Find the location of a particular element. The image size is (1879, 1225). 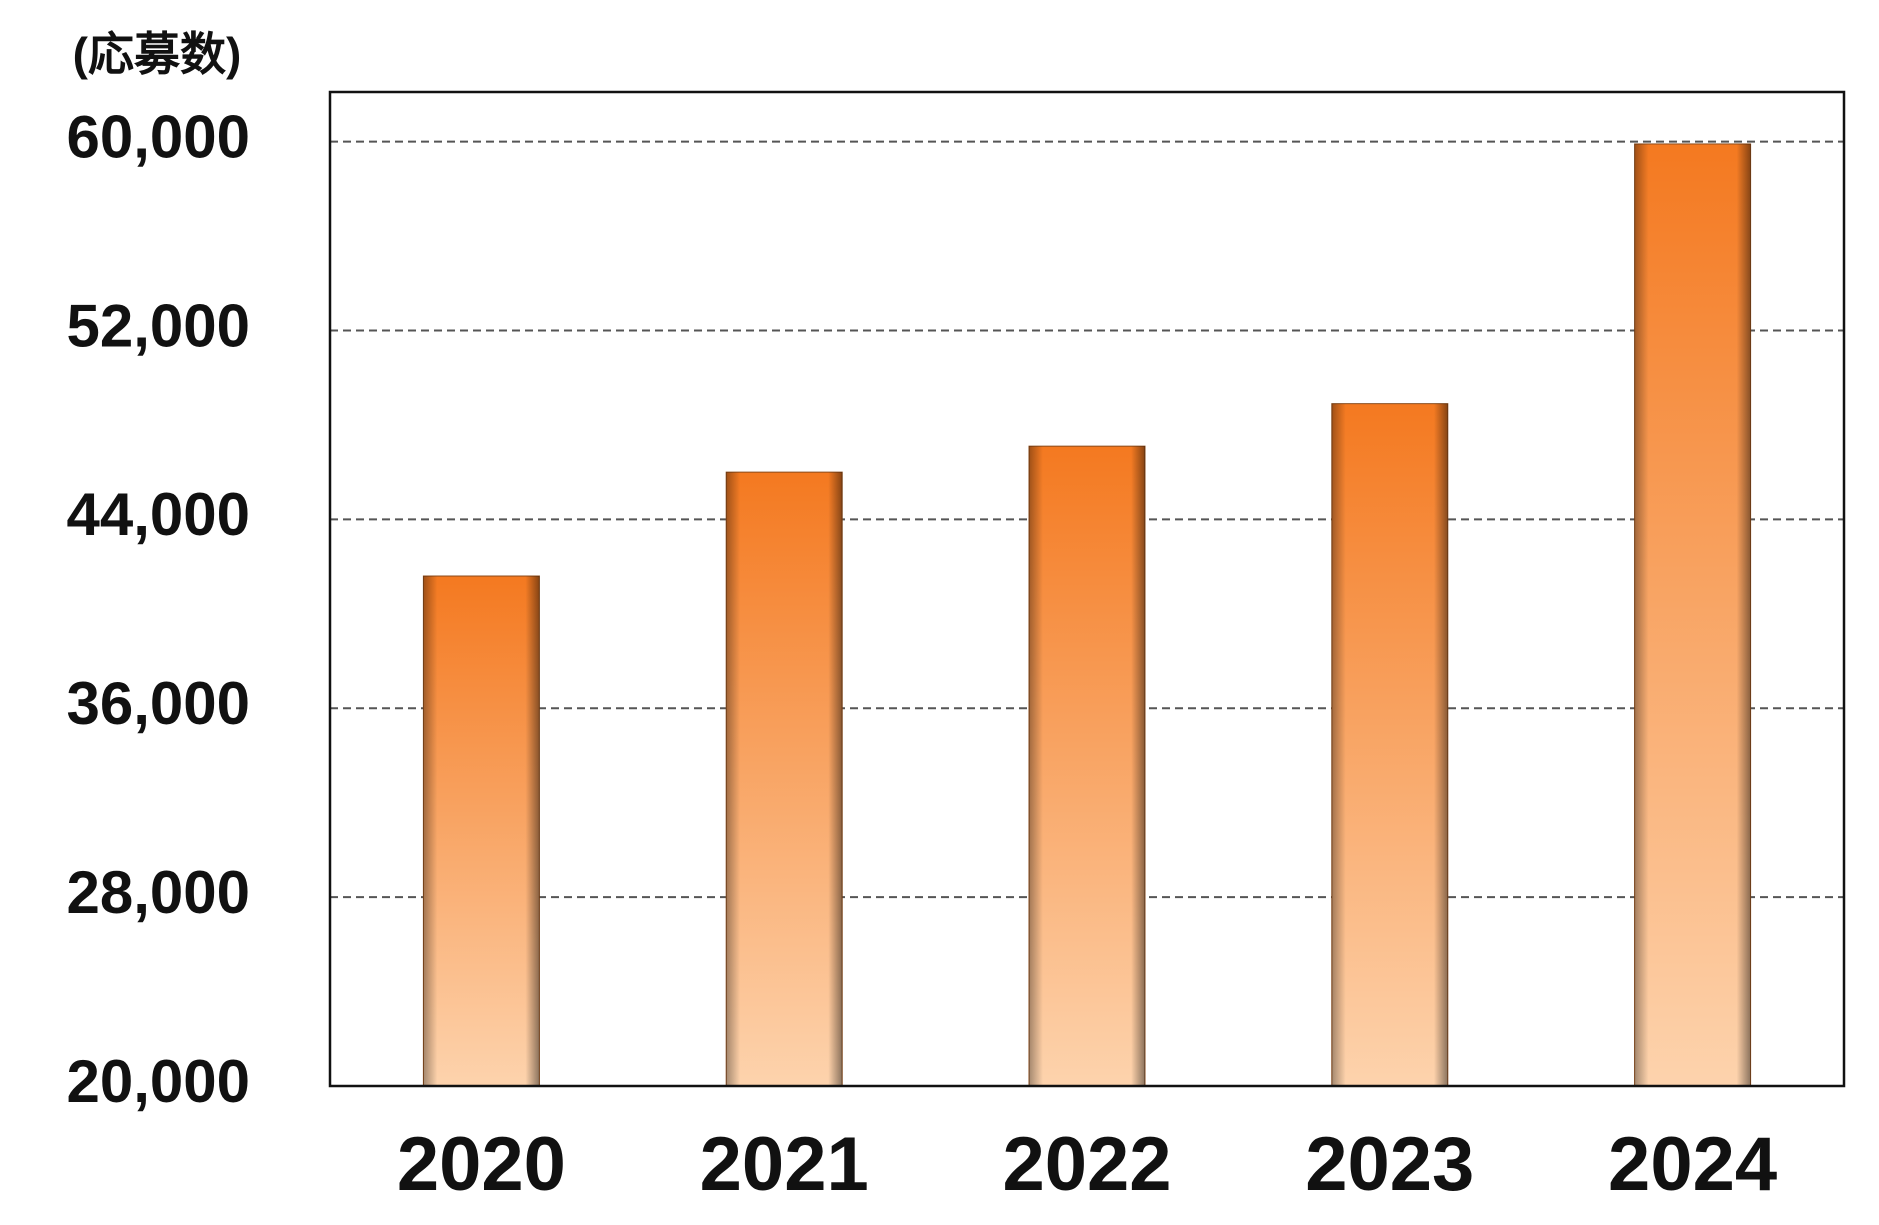

x-tick-label: 2024 is located at coordinates (1692, 1164).